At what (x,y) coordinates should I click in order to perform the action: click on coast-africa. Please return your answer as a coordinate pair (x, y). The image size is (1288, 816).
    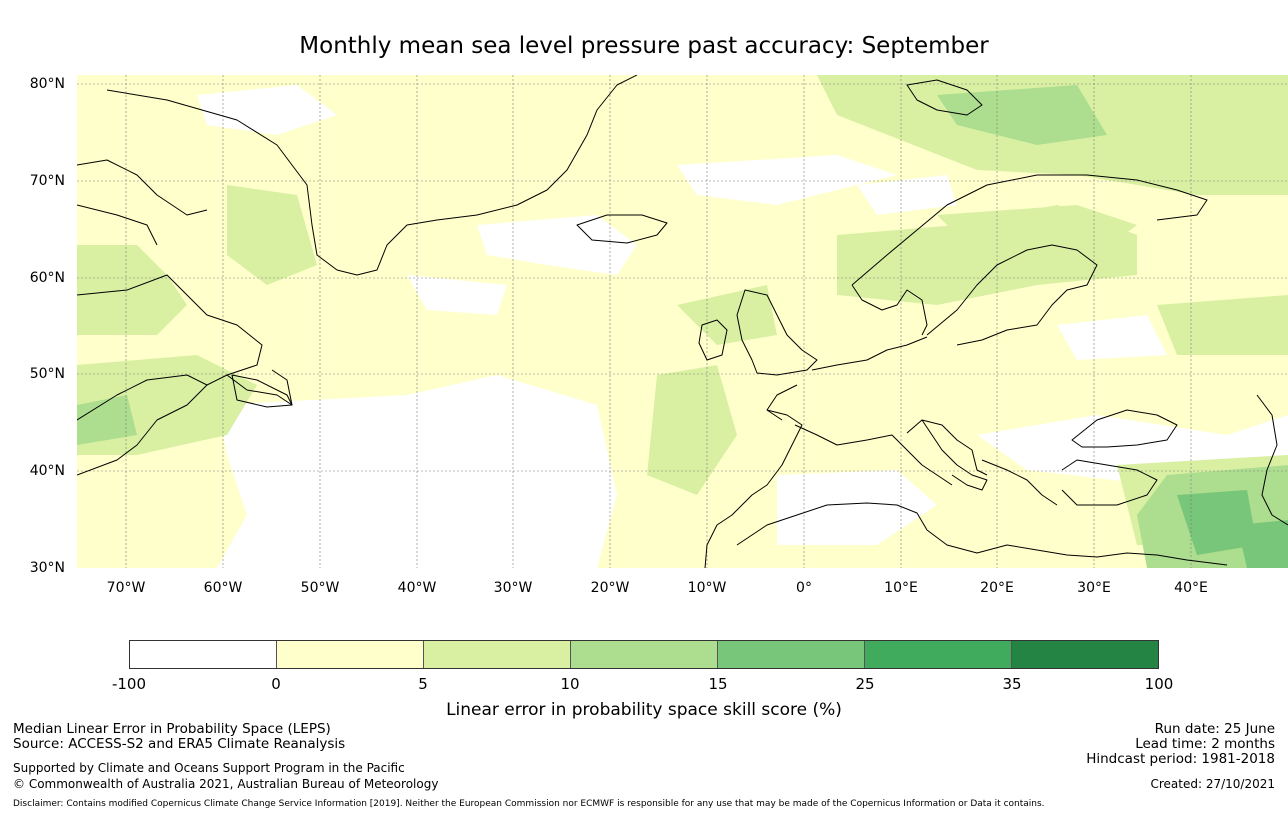
    Looking at the image, I should click on (982, 534).